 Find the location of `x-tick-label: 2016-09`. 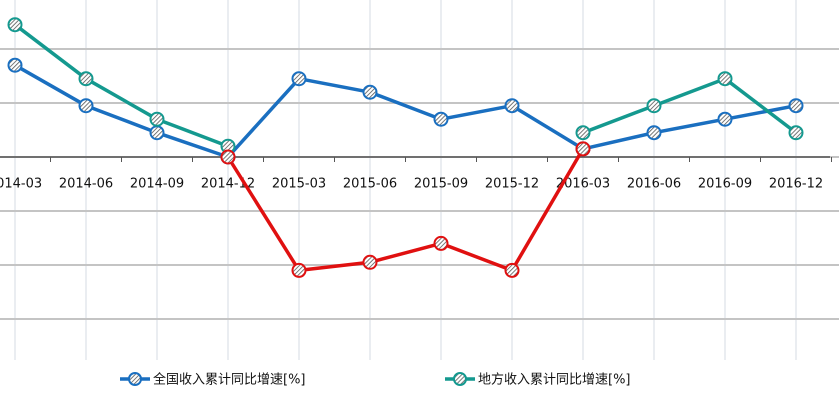

x-tick-label: 2016-09 is located at coordinates (725, 184).